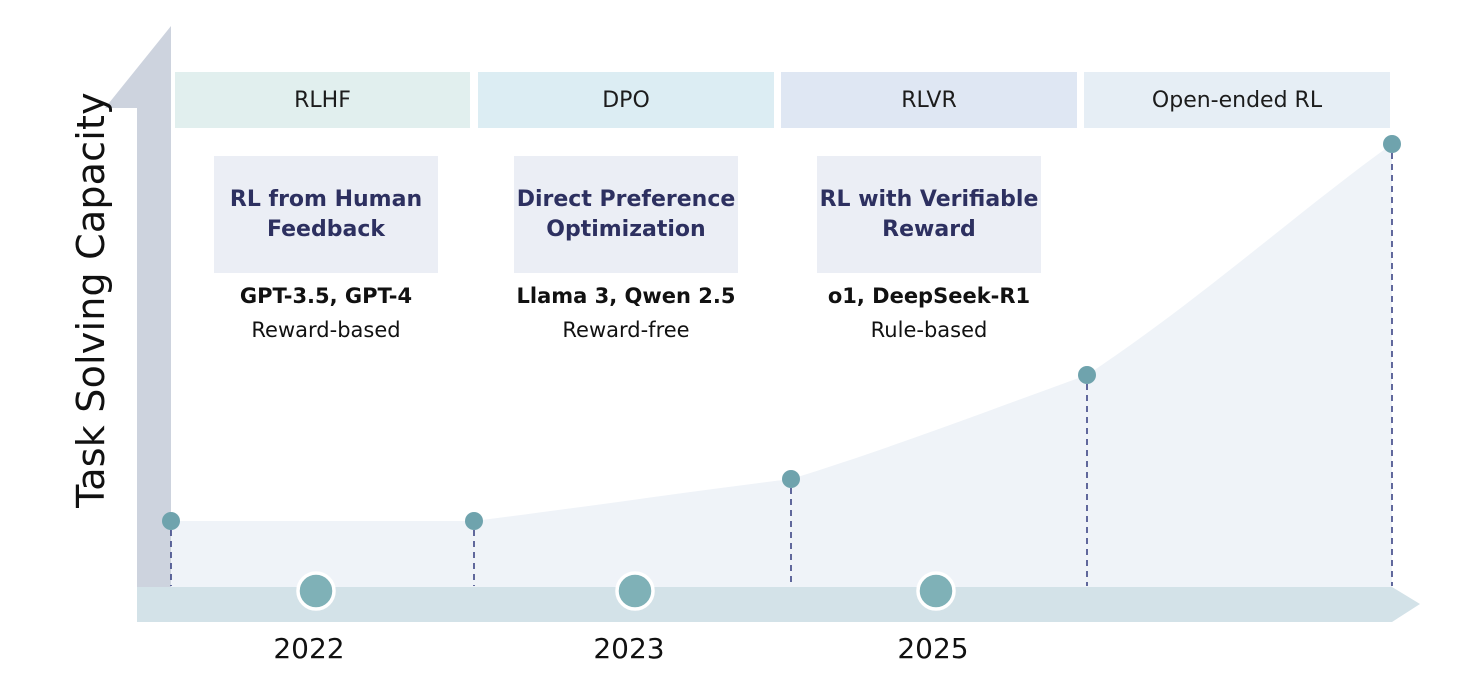  What do you see at coordinates (309, 648) in the screenshot?
I see `year-label-2022: 2022` at bounding box center [309, 648].